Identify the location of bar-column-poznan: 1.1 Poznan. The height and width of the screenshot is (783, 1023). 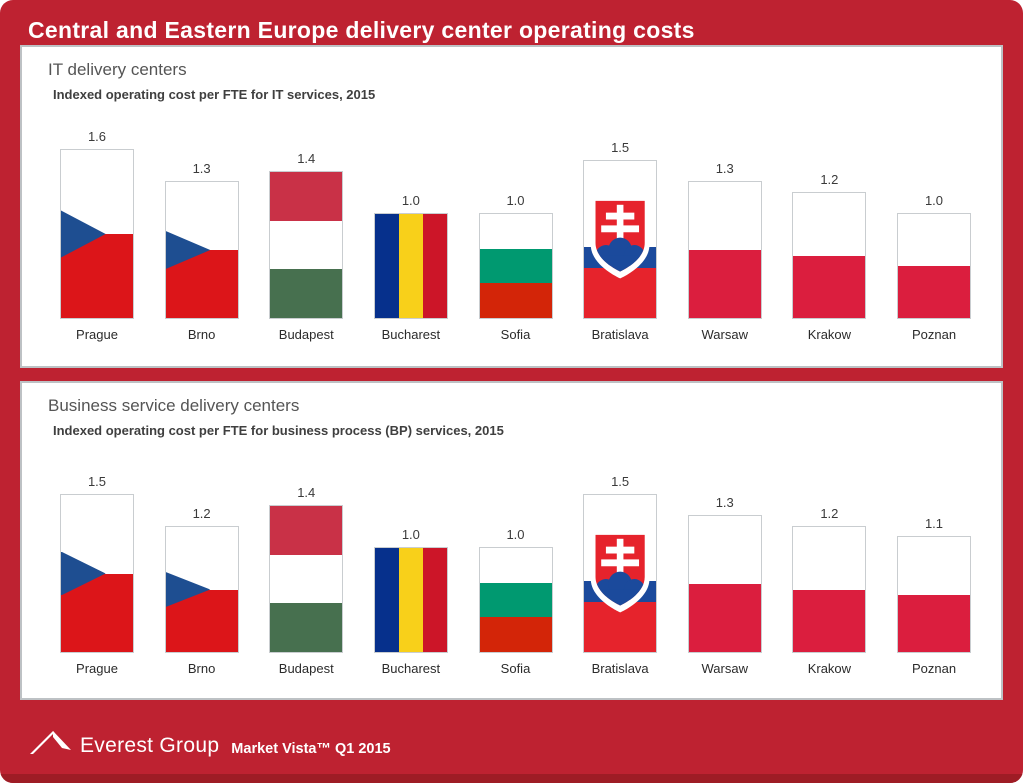
(934, 596).